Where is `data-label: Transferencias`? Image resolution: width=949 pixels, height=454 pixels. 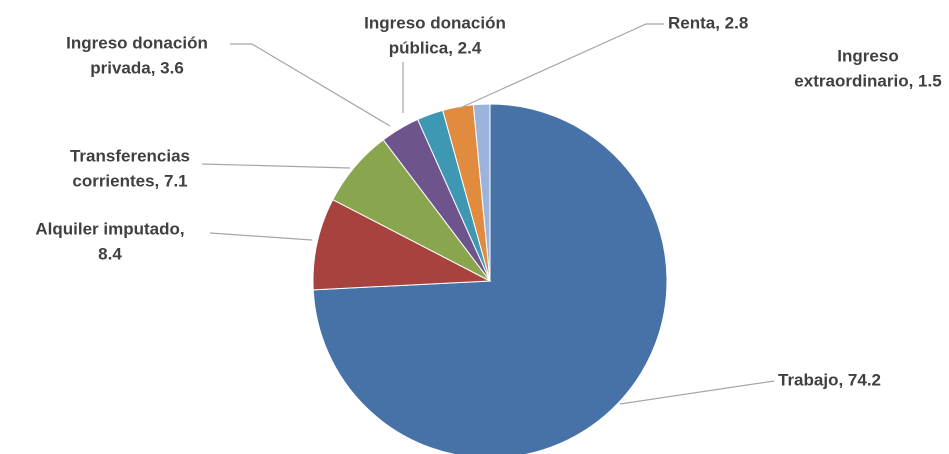
data-label: Transferencias is located at coordinates (130, 155).